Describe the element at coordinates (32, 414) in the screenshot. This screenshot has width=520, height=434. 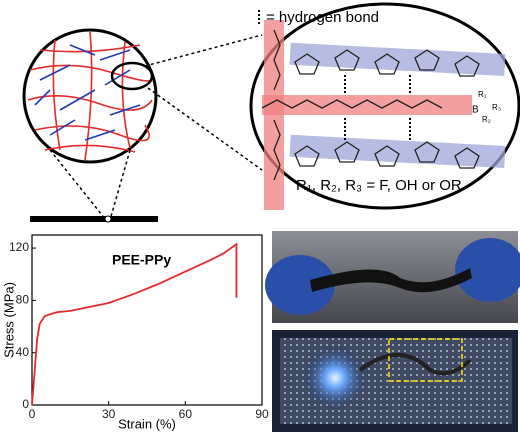
I see `x-tick-label: 0` at that location.